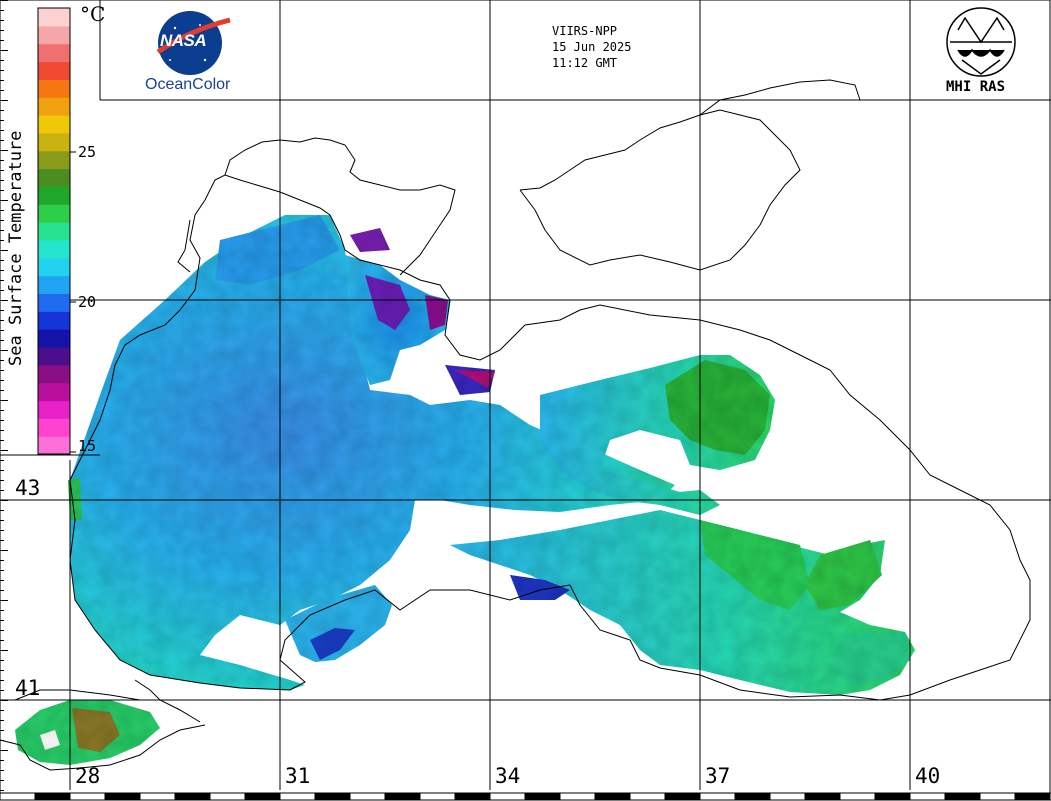 Image resolution: width=1051 pixels, height=801 pixels. I want to click on acquisition-info: VIIRS-NPP 15 Jun 2025 11:12 GMT, so click(591, 47).